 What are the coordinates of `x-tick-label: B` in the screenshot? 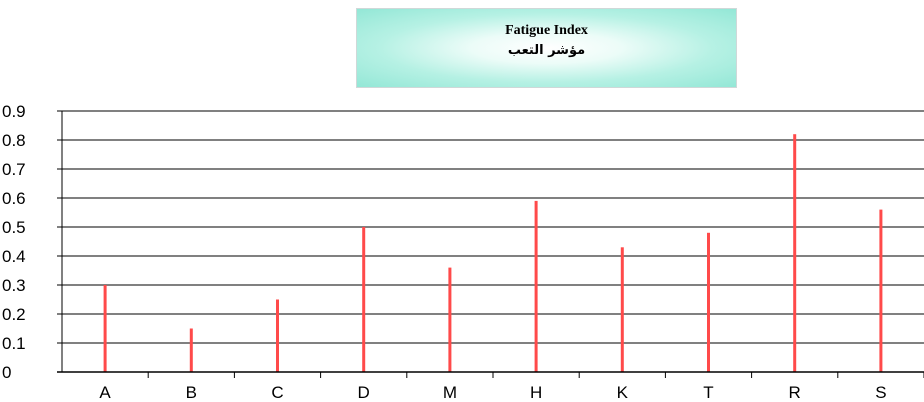 It's located at (191, 392).